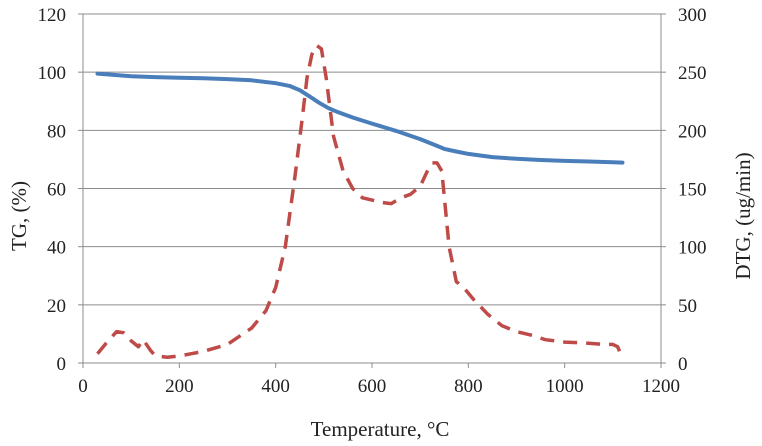 This screenshot has width=762, height=446. I want to click on y-right-tick-label-300: 300, so click(692, 15).